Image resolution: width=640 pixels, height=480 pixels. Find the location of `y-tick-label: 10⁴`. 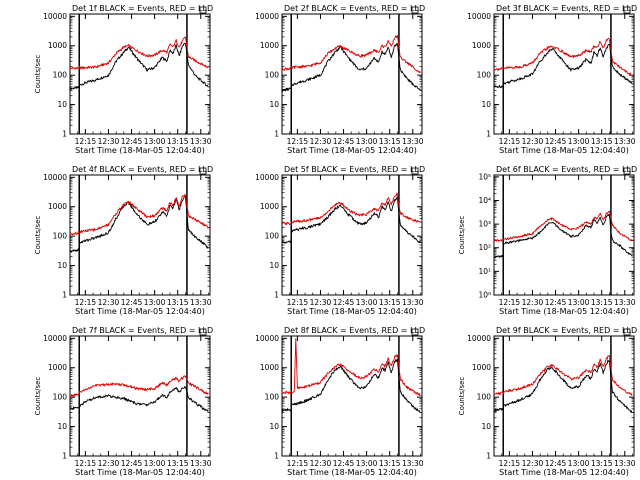

y-tick-label: 10⁴ is located at coordinates (484, 200).